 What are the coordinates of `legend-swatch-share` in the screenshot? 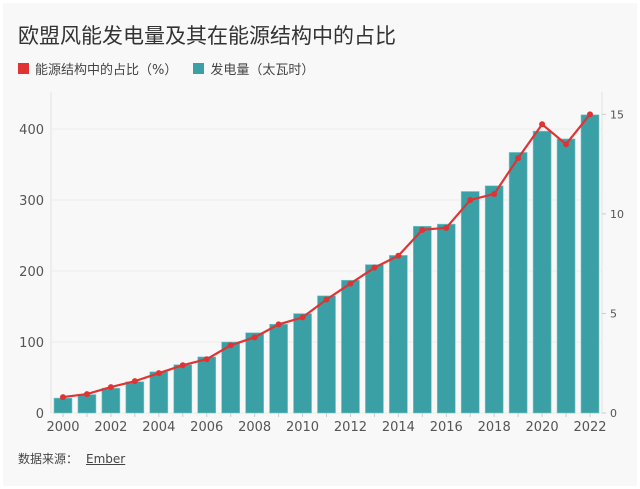 It's located at (23, 68).